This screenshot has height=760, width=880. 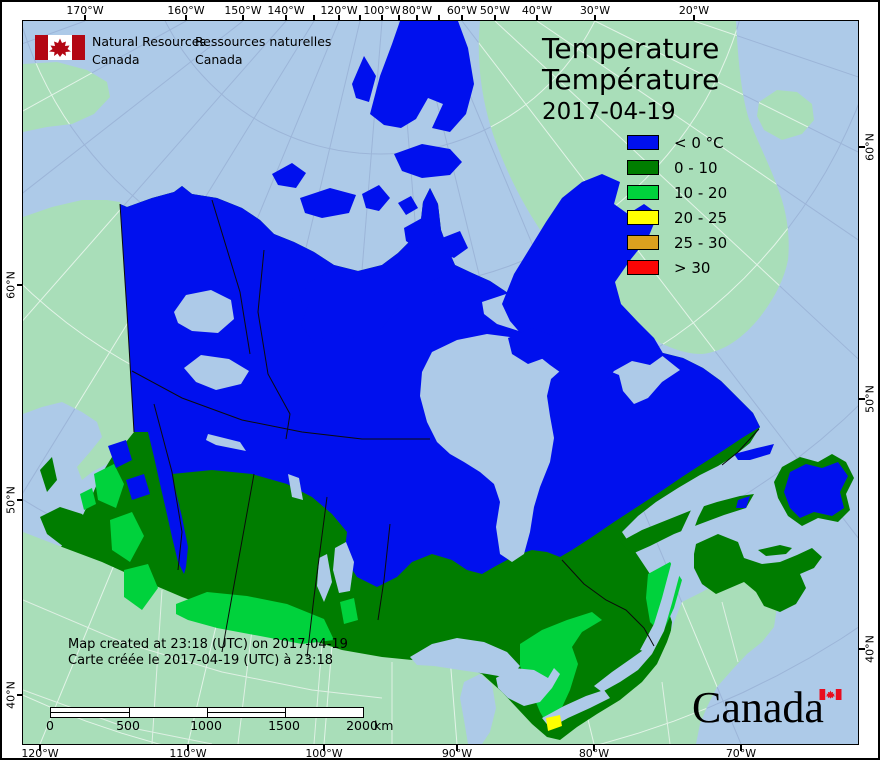 I want to click on axis-label-left: 40°N, so click(x=11, y=695).